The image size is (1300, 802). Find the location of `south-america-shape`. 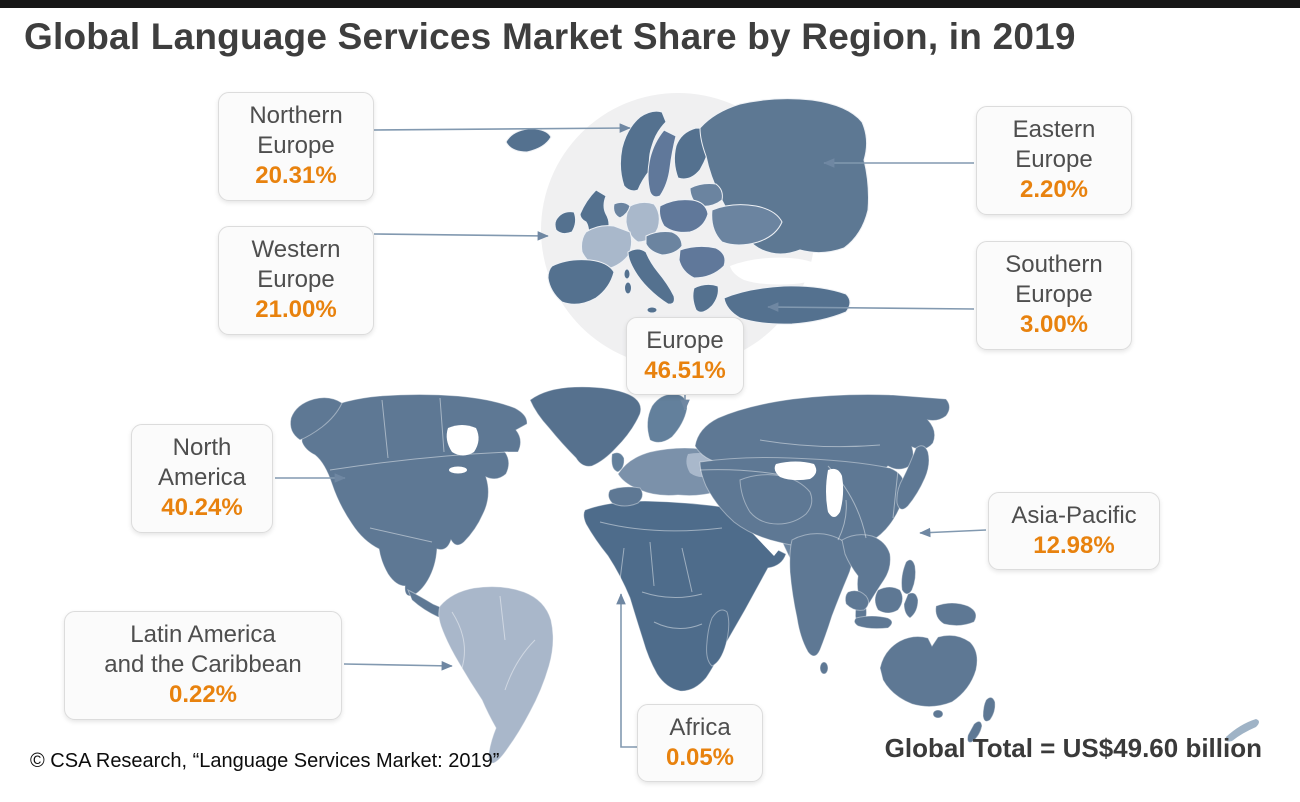

south-america-shape is located at coordinates (496, 675).